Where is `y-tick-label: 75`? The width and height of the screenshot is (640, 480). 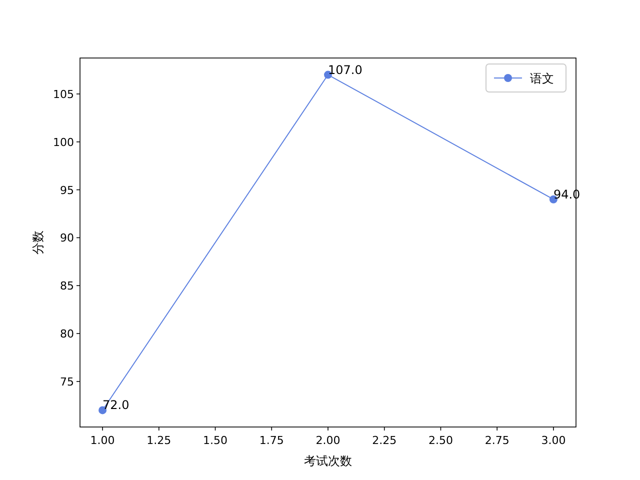 y-tick-label: 75 is located at coordinates (67, 381).